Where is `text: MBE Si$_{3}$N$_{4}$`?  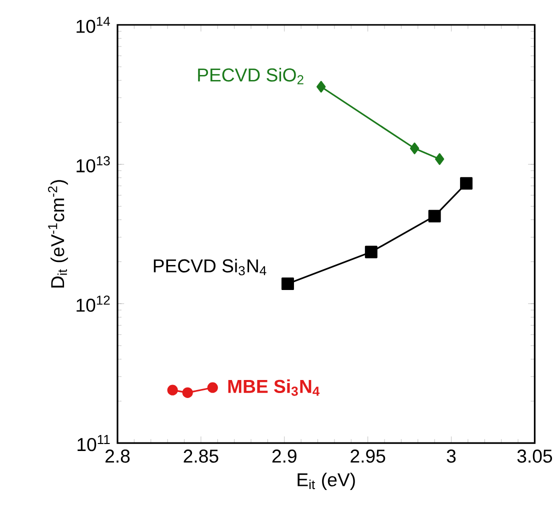 text: MBE Si$_{3}$N$_{4}$ is located at coordinates (274, 387).